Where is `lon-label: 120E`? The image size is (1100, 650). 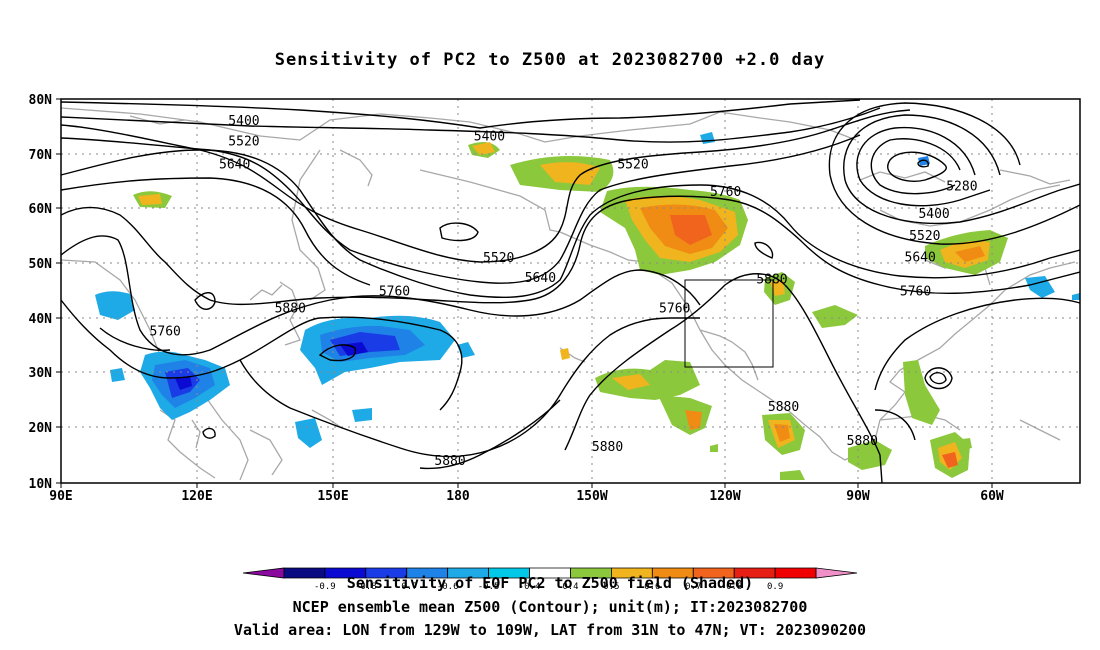
lon-label: 120E is located at coordinates (196, 496).